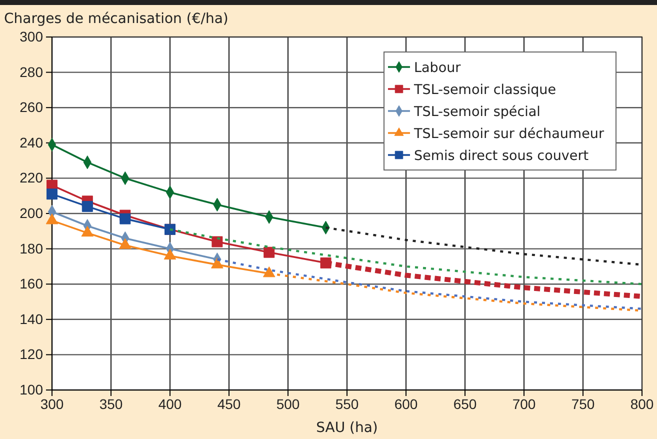 The image size is (657, 439). I want to click on y-tick-label: 220, so click(32, 178).